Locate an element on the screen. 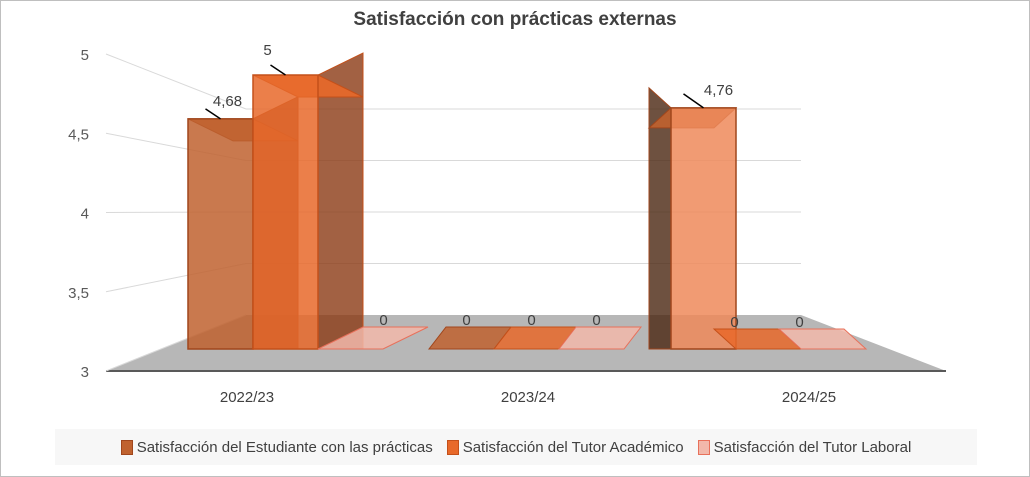  legend-label: Satisfacción del Tutor Académico is located at coordinates (573, 447).